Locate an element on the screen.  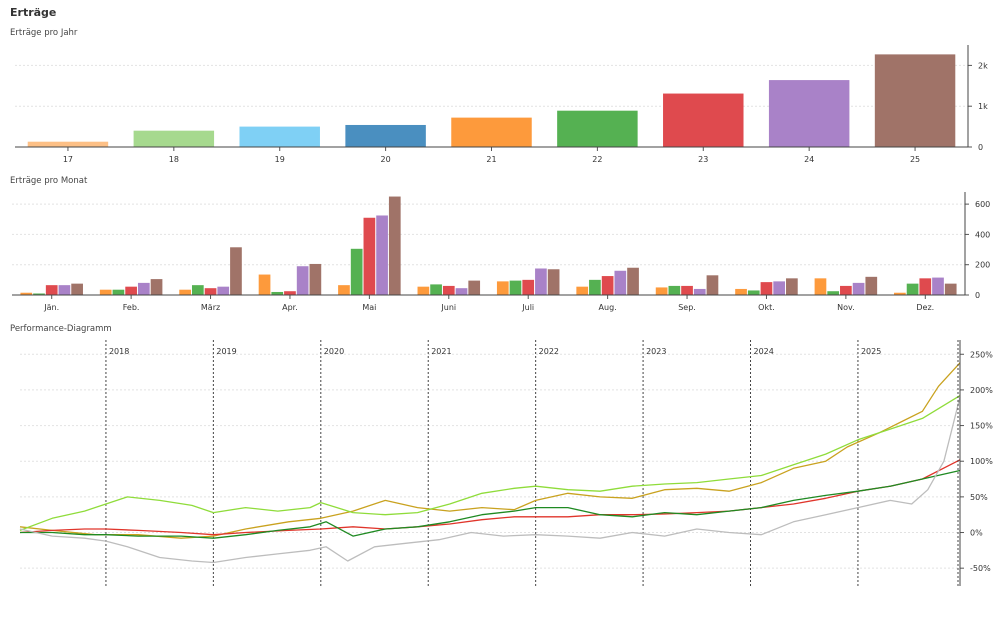
performance-chart-title: Performance-Diagramm is located at coordinates (61, 329).